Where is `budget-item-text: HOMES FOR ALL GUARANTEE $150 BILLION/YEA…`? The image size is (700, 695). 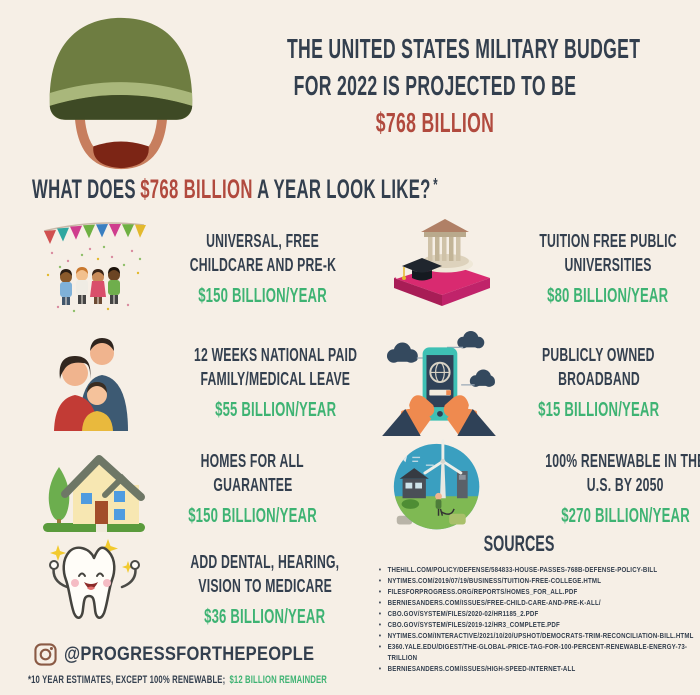 budget-item-text: HOMES FOR ALL GUARANTEE $150 BILLION/YEA… is located at coordinates (252, 488).